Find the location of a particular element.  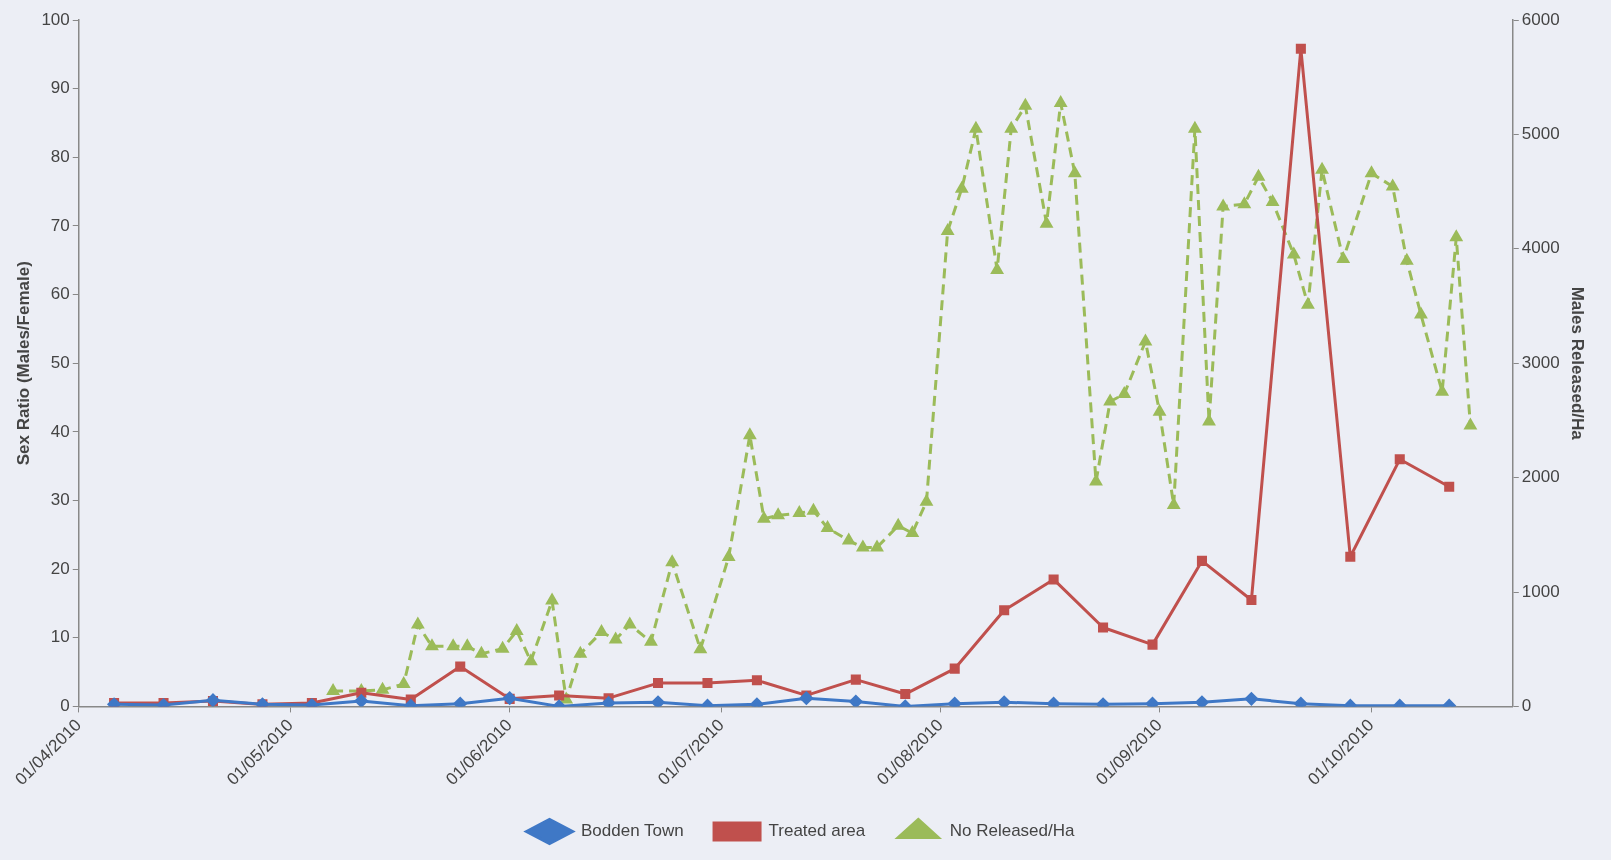

y-tick-label: 70 is located at coordinates (60, 225).